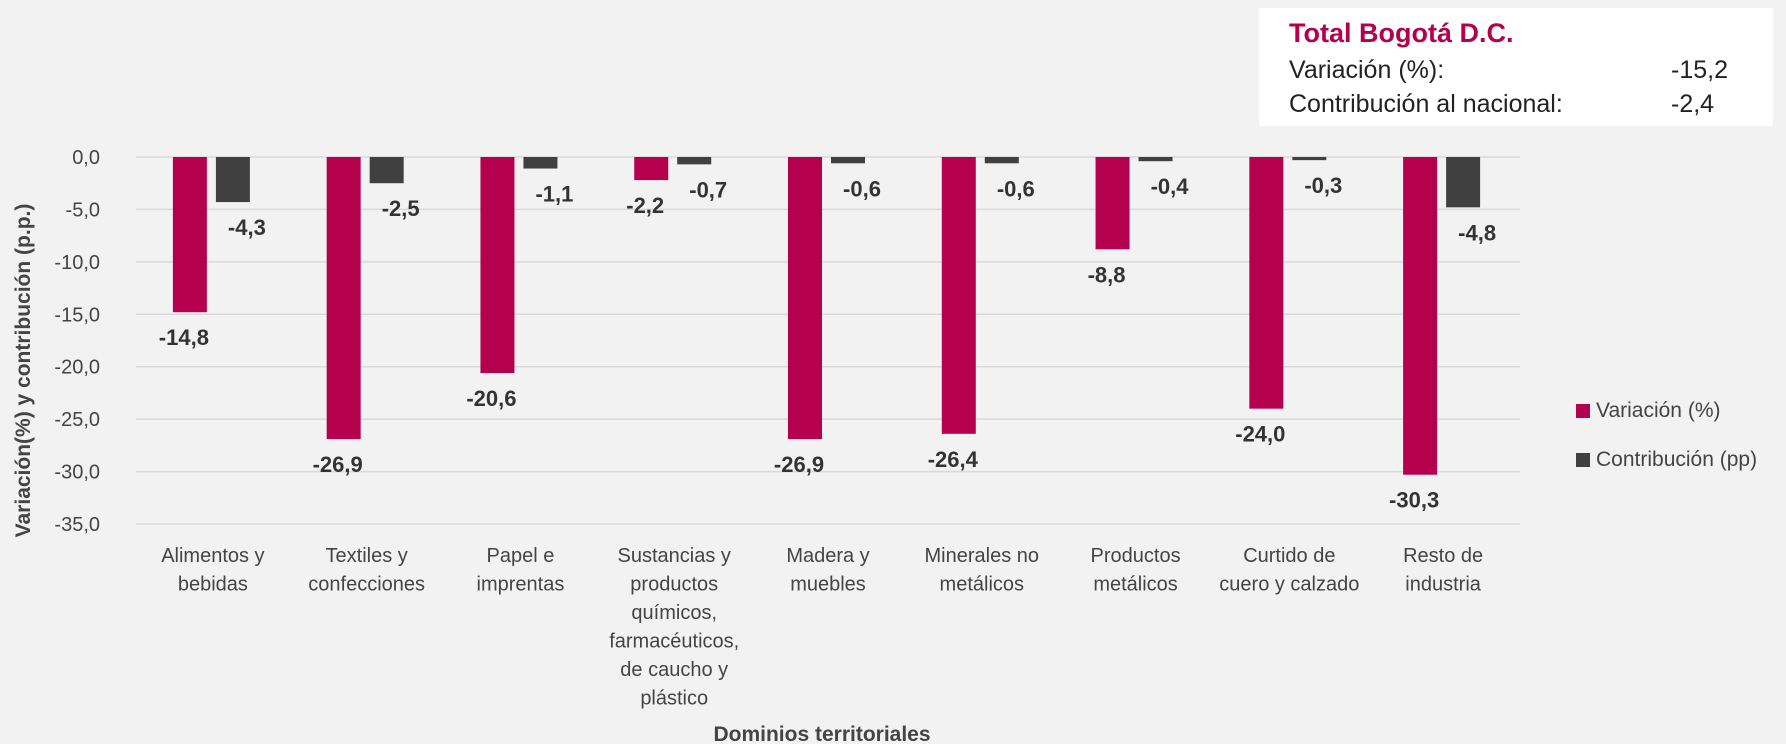 This screenshot has height=744, width=1786. Describe the element at coordinates (674, 699) in the screenshot. I see `x-tick-label: plástico` at that location.